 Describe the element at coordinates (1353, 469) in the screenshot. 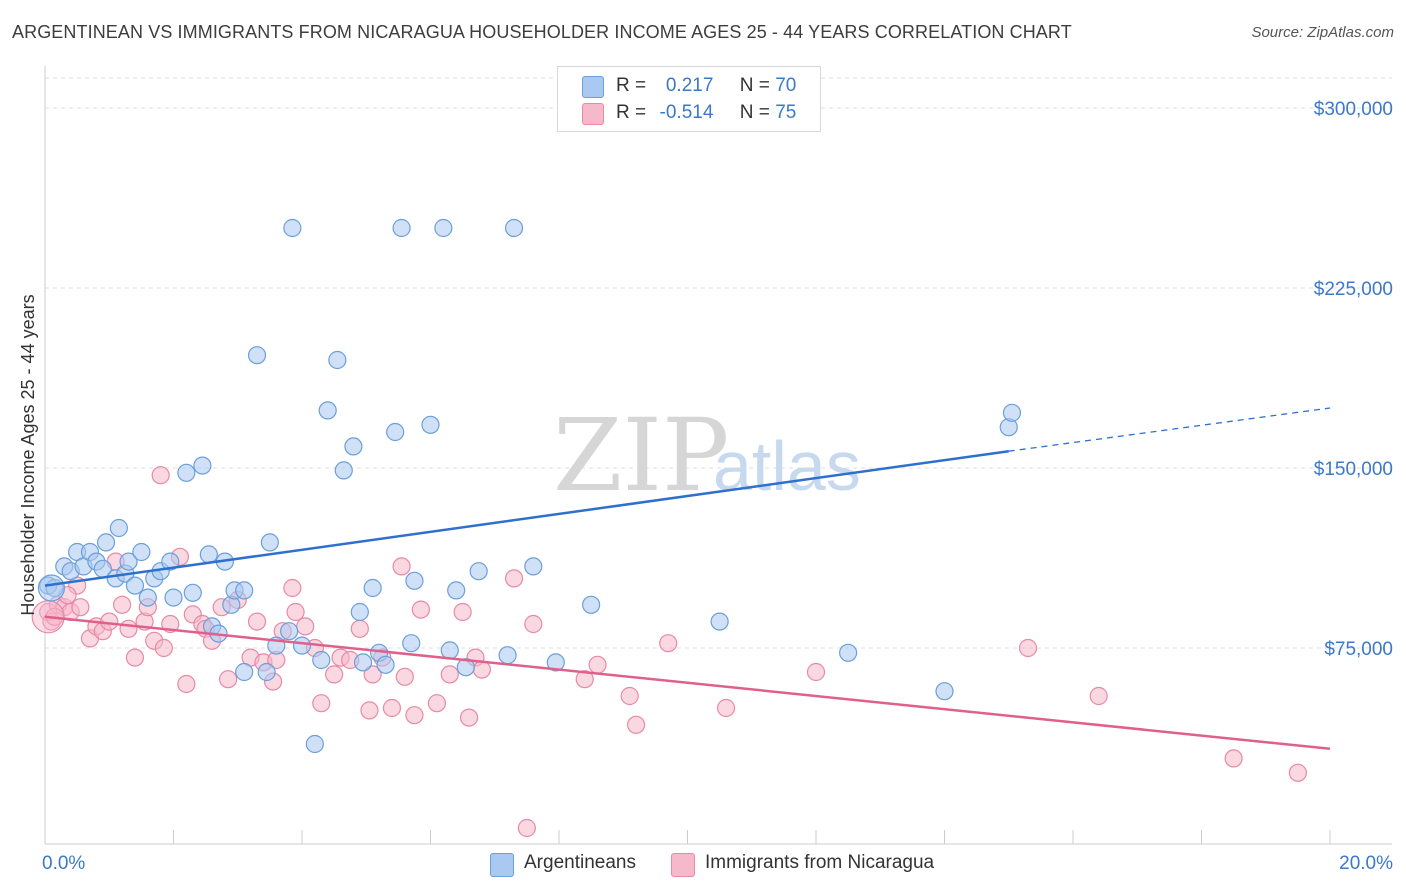

I see `y-tick-label: $150,000` at that location.